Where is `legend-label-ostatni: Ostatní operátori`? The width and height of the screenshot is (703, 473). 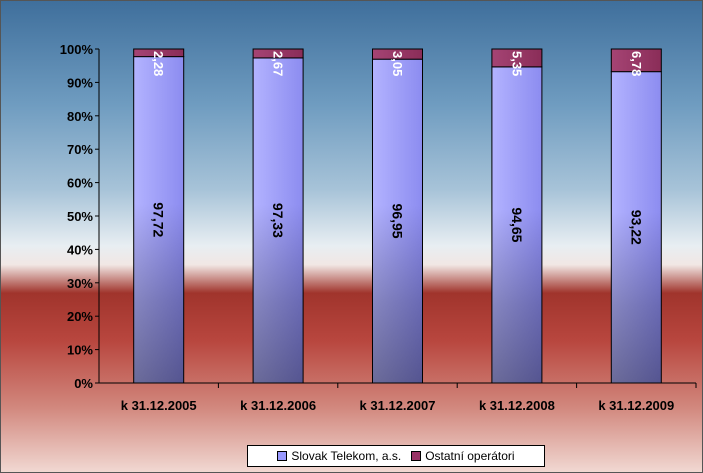 legend-label-ostatni: Ostatní operátori is located at coordinates (470, 456).